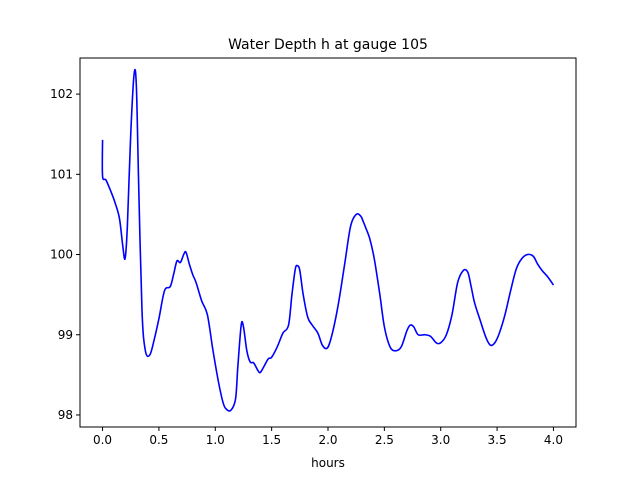 This screenshot has width=640, height=480. I want to click on x-axis-ticks: 0.0 0.5 1.0 1.5 2.0 2.5 3.0 3.5 4.0, so click(328, 437).